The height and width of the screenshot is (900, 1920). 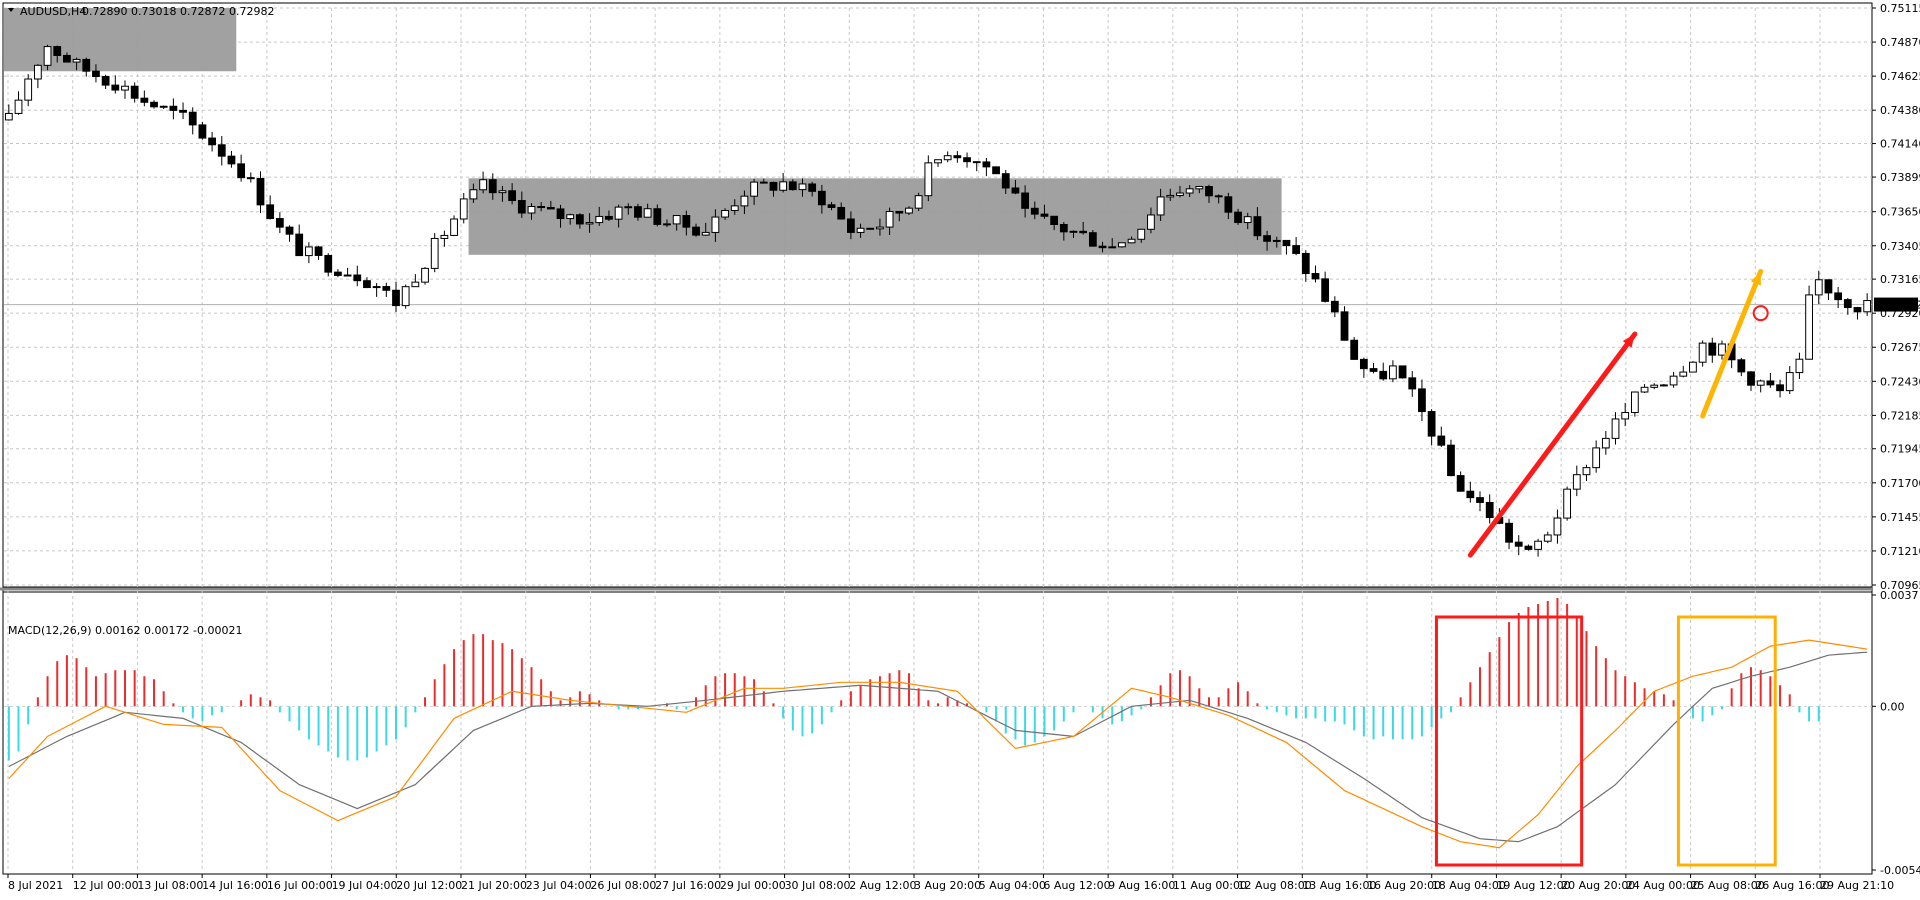 I want to click on time-label: 30 Jul 08:00, so click(x=818, y=885).